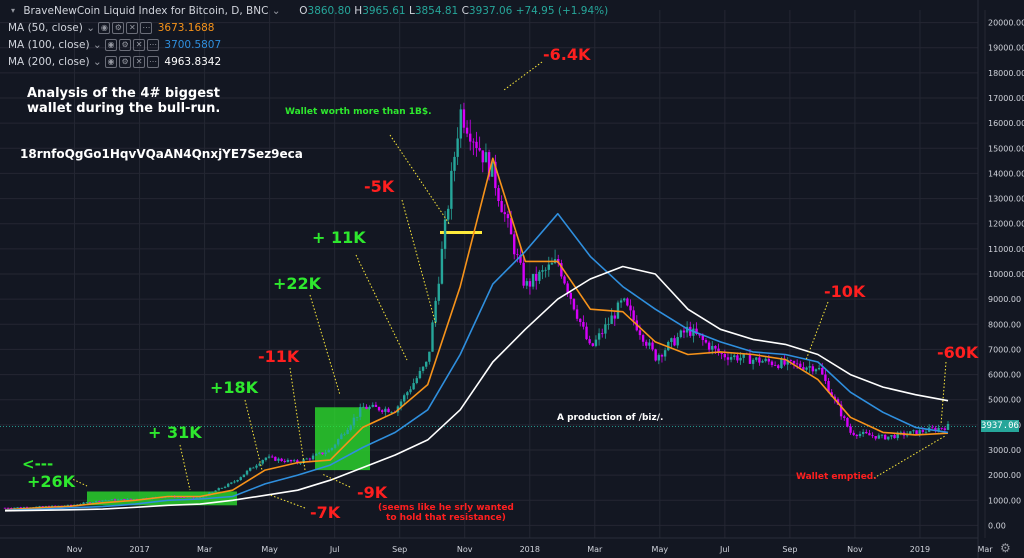 The height and width of the screenshot is (558, 1024). Describe the element at coordinates (836, 477) in the screenshot. I see `wallet-emptied-note: Wallet emptied.` at that location.